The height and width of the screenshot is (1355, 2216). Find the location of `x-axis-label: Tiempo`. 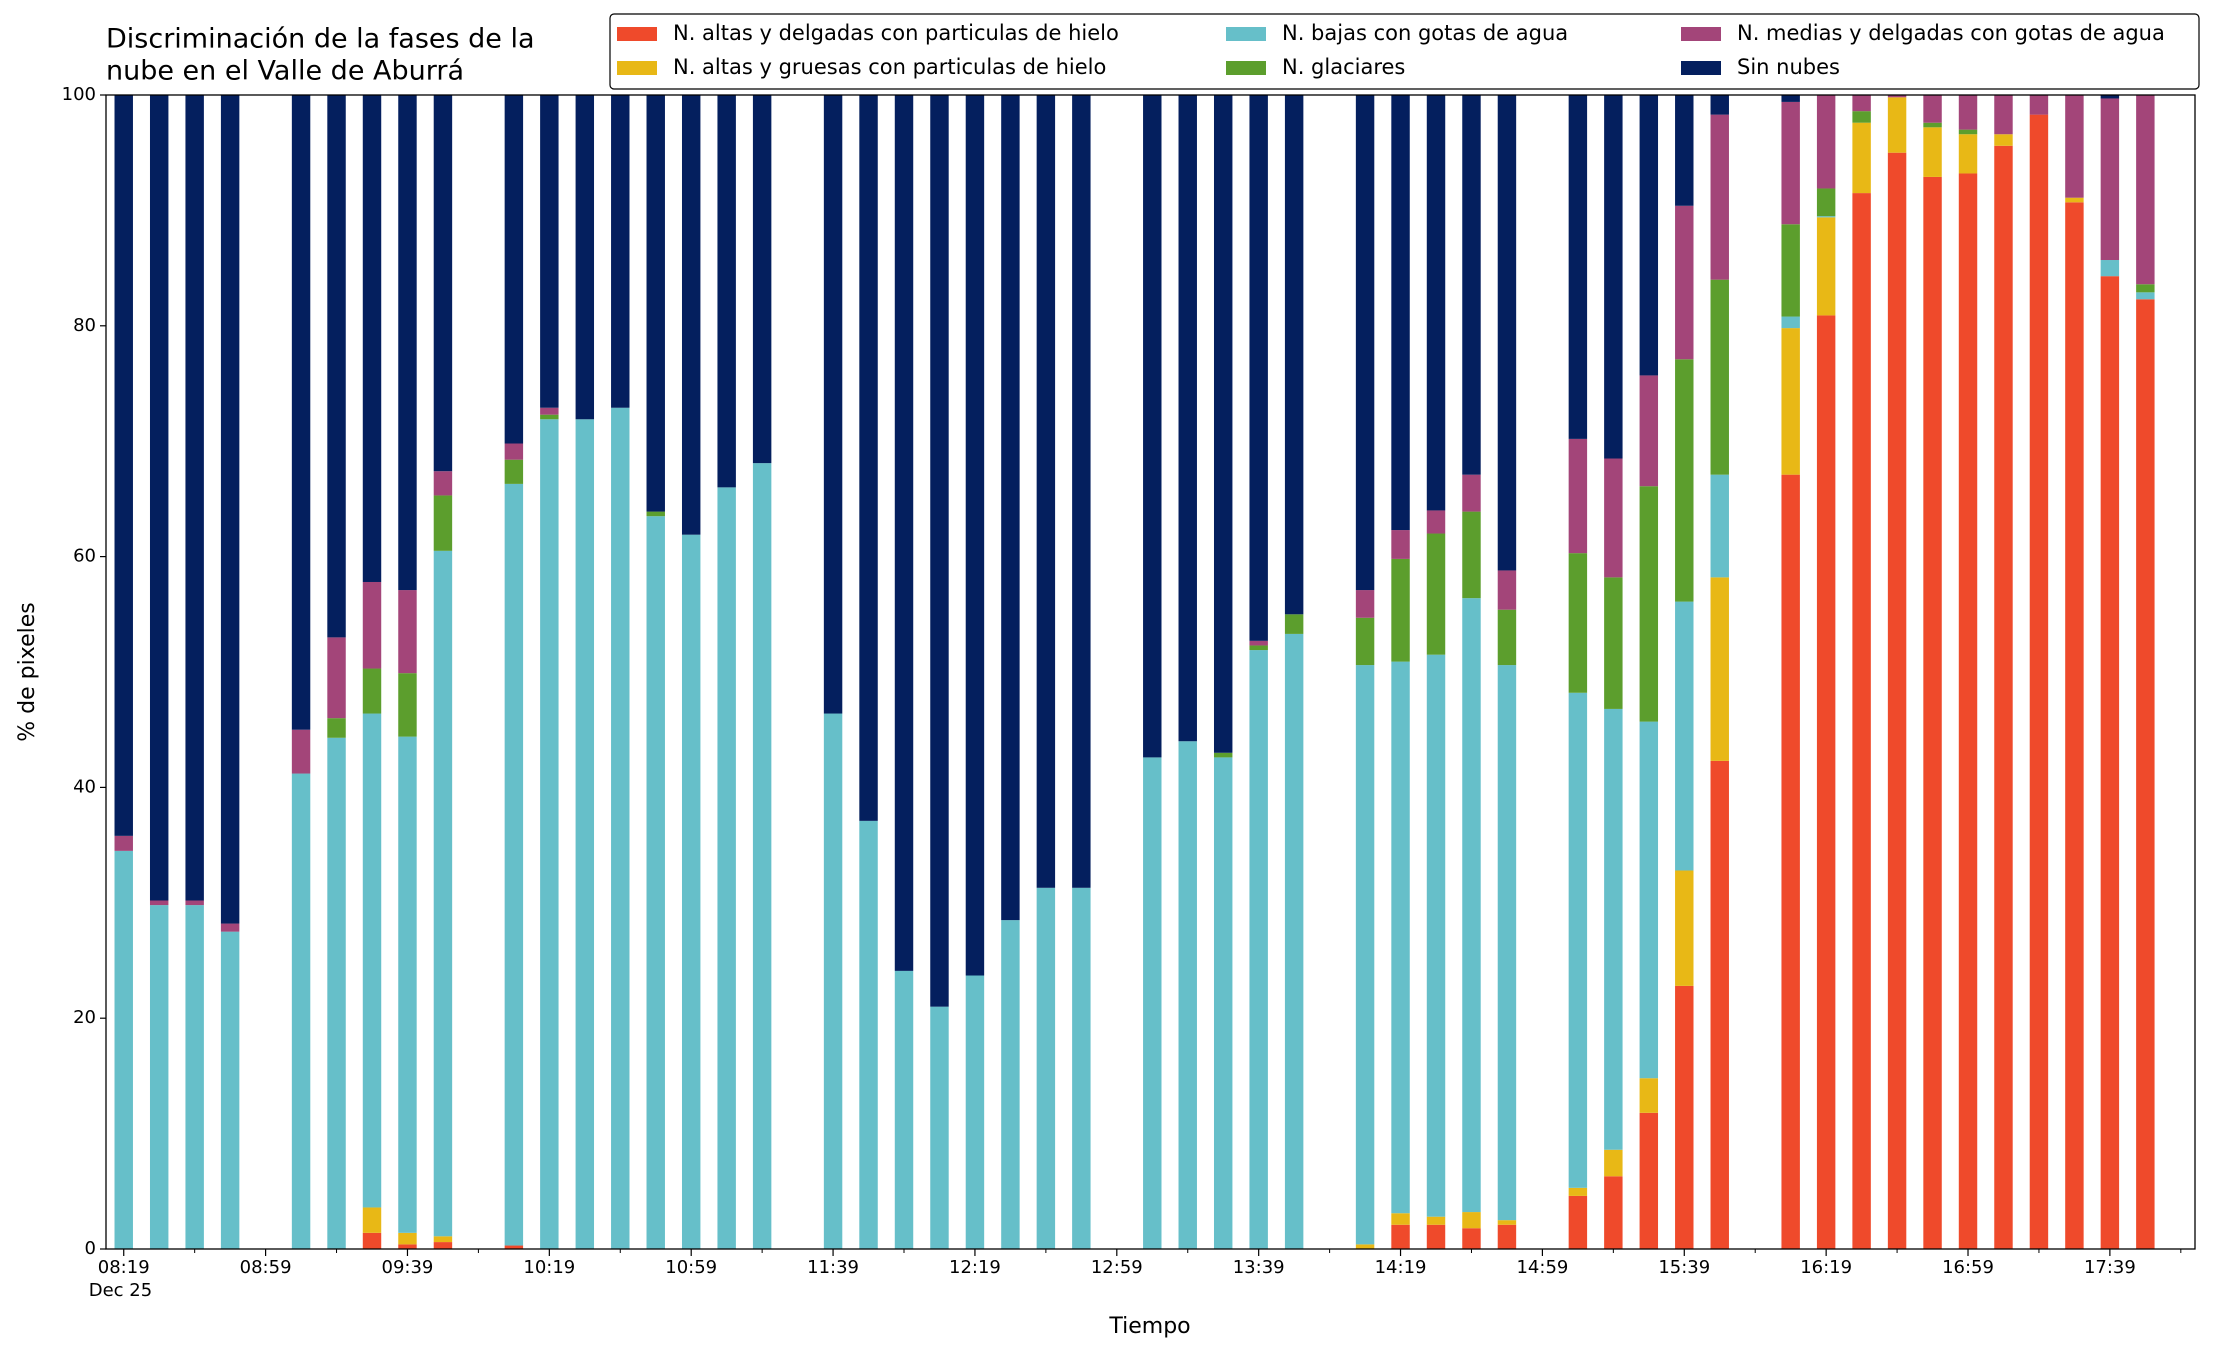

x-axis-label: Tiempo is located at coordinates (1149, 1326).